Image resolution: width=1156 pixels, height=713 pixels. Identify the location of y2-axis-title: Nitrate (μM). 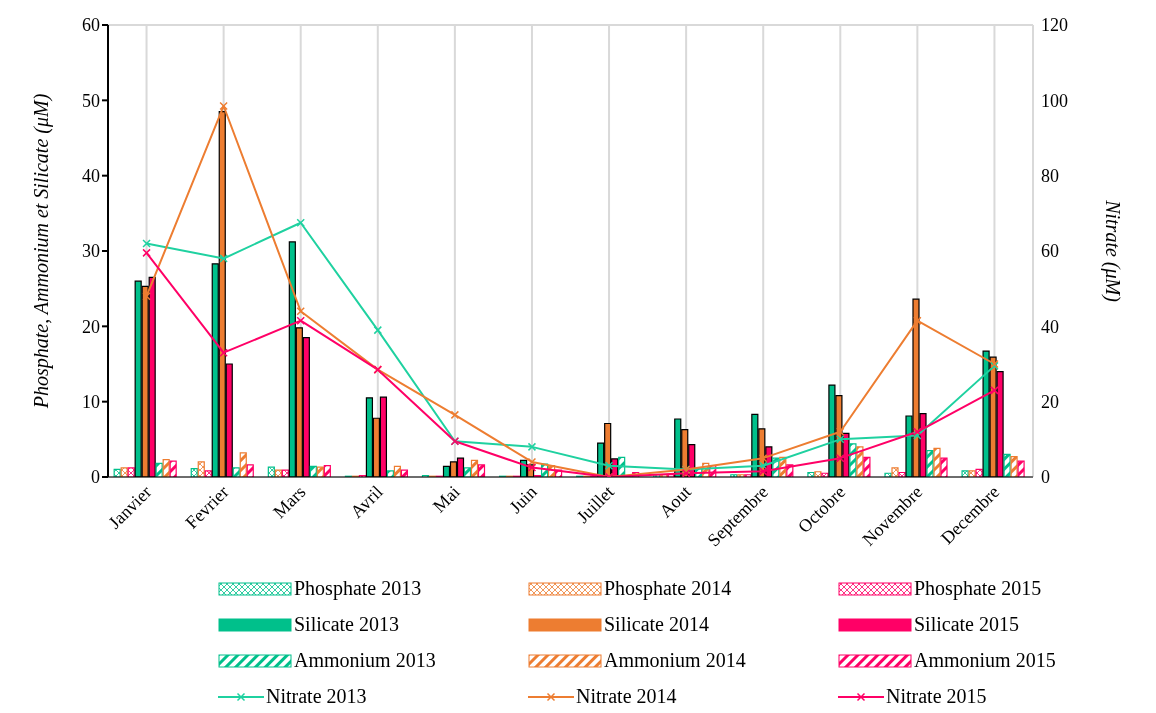
(1112, 251).